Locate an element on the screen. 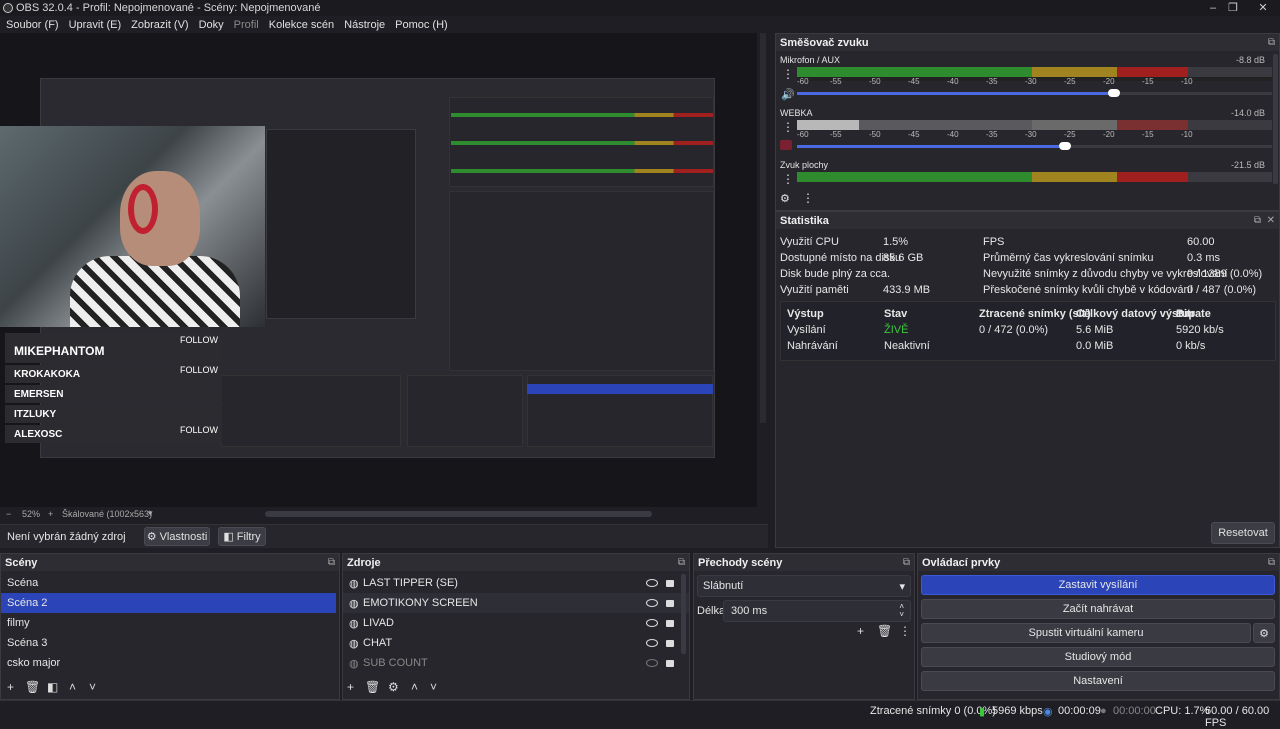 The height and width of the screenshot is (729, 1280). mixer-header: Směšovač zvuku ⧉ is located at coordinates (1027, 42).